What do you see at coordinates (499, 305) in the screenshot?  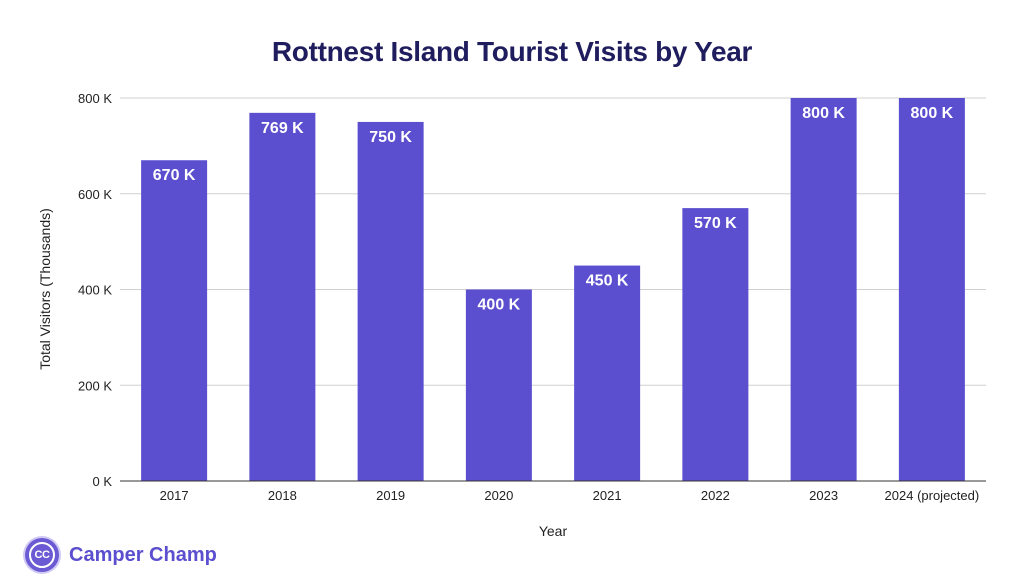 I see `data-label: 400 K` at bounding box center [499, 305].